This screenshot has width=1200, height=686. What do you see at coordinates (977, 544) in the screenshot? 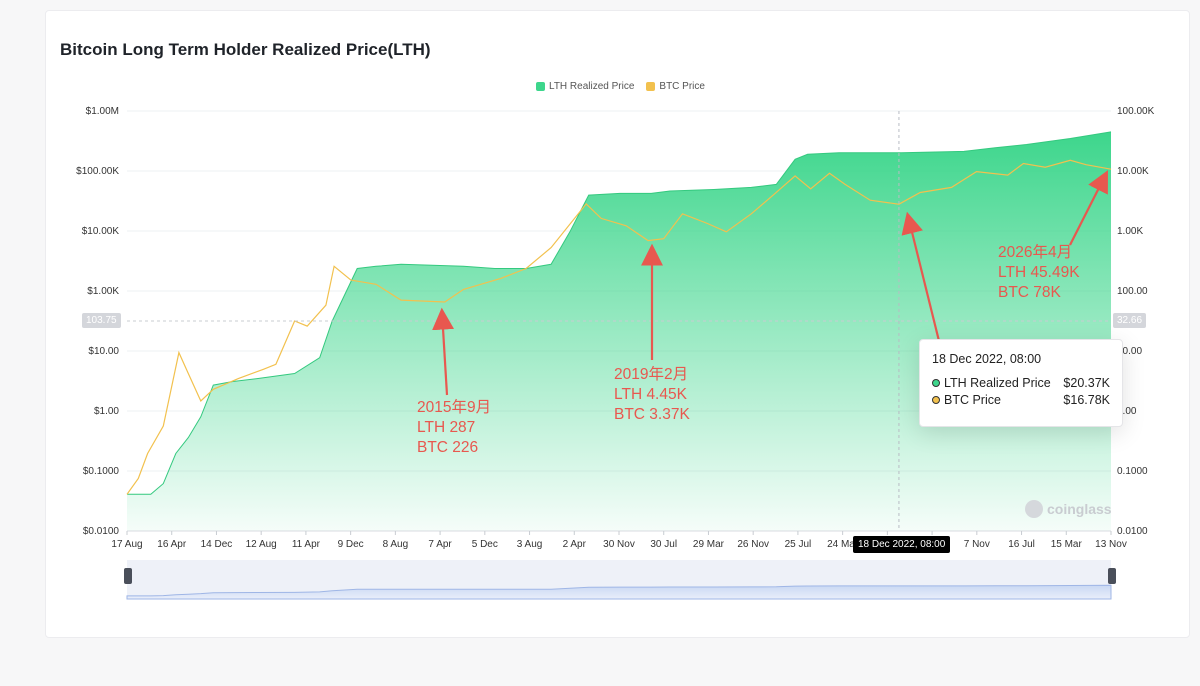
I see `x-tick-label: 7 Nov` at bounding box center [977, 544].